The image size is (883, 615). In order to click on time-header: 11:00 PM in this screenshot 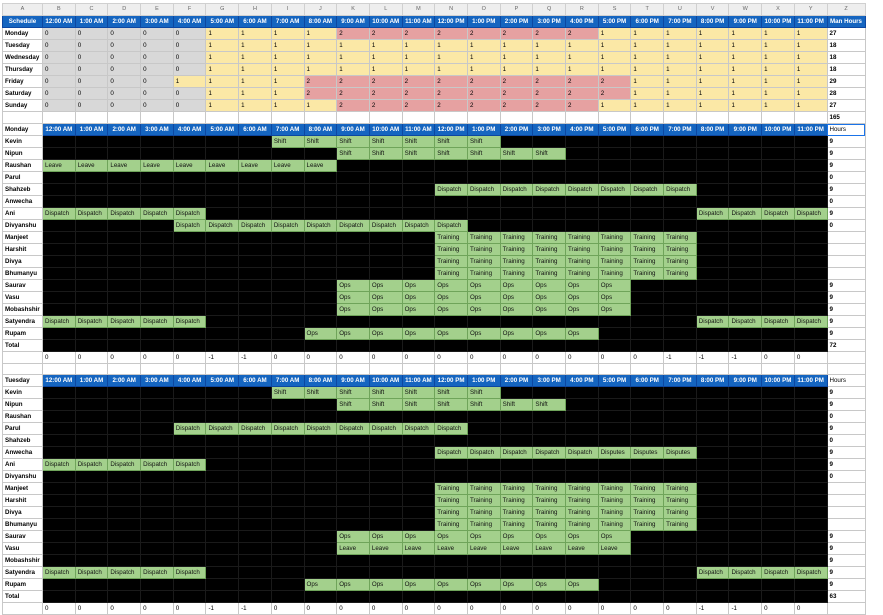, I will do `click(810, 129)`.